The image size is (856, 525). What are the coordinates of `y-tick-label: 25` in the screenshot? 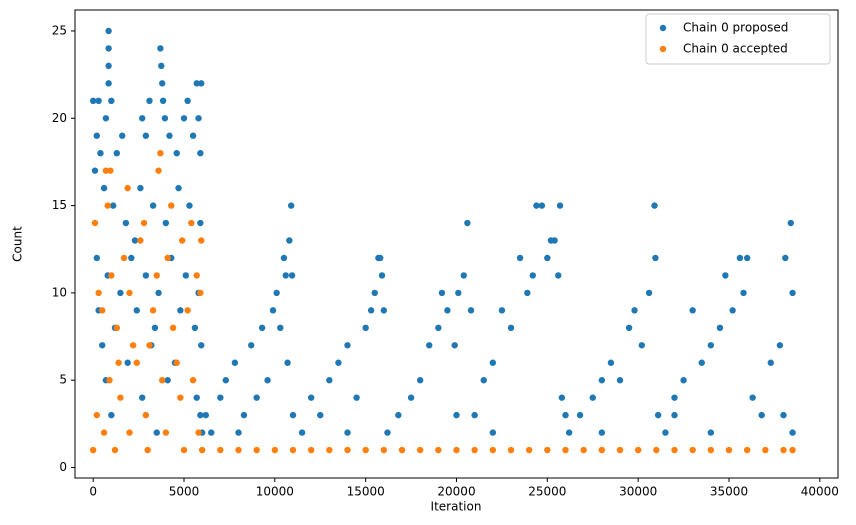 It's located at (59, 30).